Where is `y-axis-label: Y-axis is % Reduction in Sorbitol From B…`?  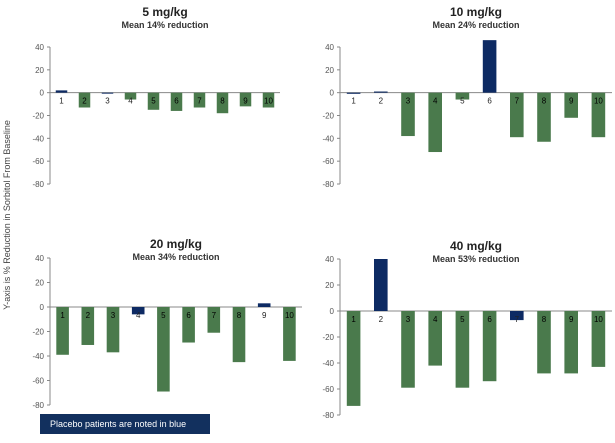 y-axis-label: Y-axis is % Reduction in Sorbitol From B… is located at coordinates (7, 215).